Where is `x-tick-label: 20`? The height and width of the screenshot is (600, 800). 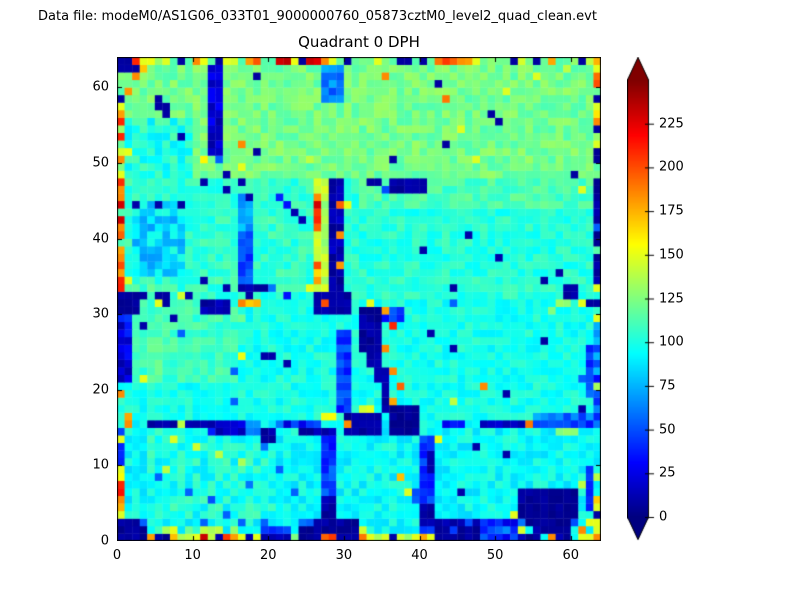 x-tick-label: 20 is located at coordinates (268, 555).